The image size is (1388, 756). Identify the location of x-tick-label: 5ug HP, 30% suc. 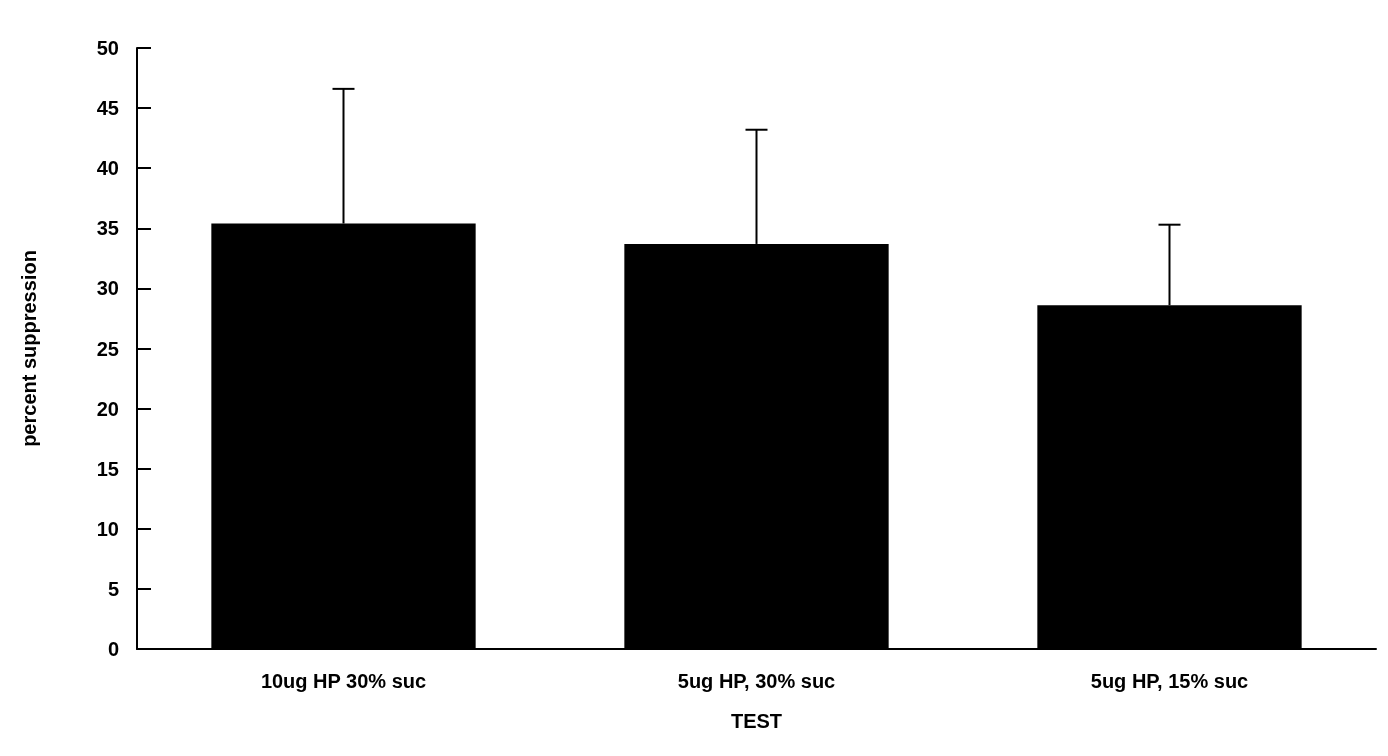
(756, 681).